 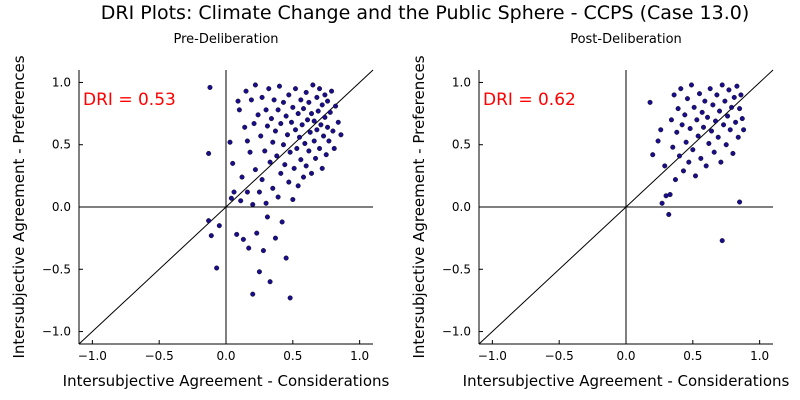 What do you see at coordinates (359, 356) in the screenshot?
I see `x-tick-label: 1.0` at bounding box center [359, 356].